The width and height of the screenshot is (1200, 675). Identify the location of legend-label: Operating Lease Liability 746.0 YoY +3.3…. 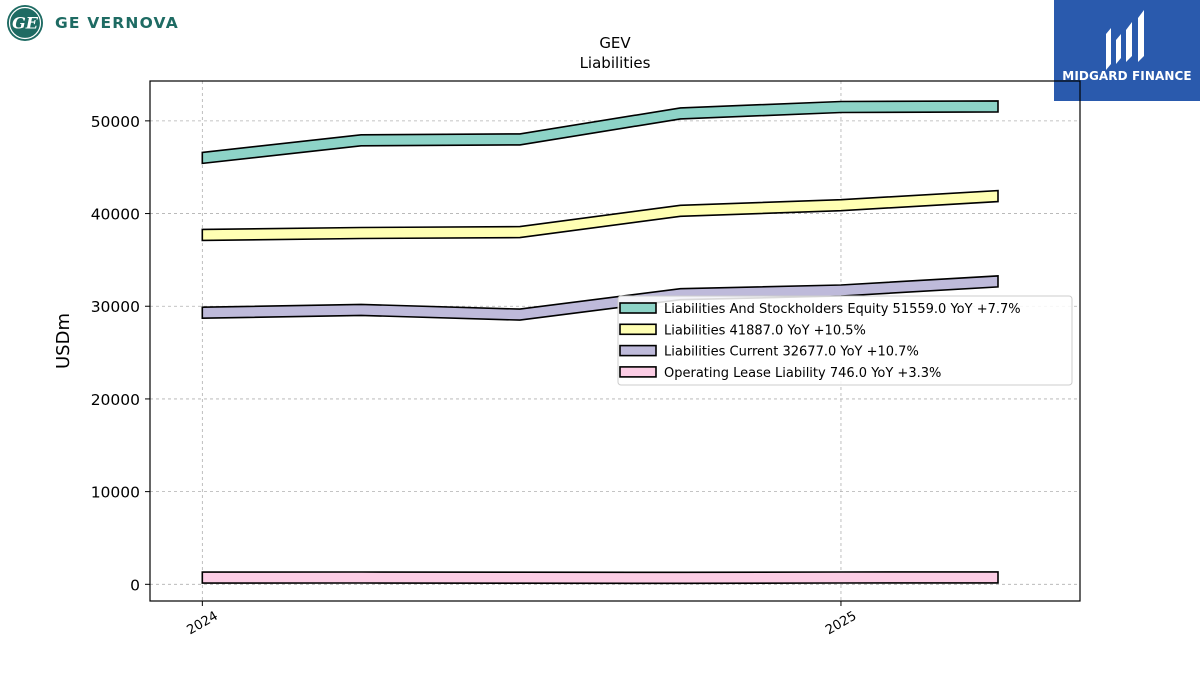
(802, 373).